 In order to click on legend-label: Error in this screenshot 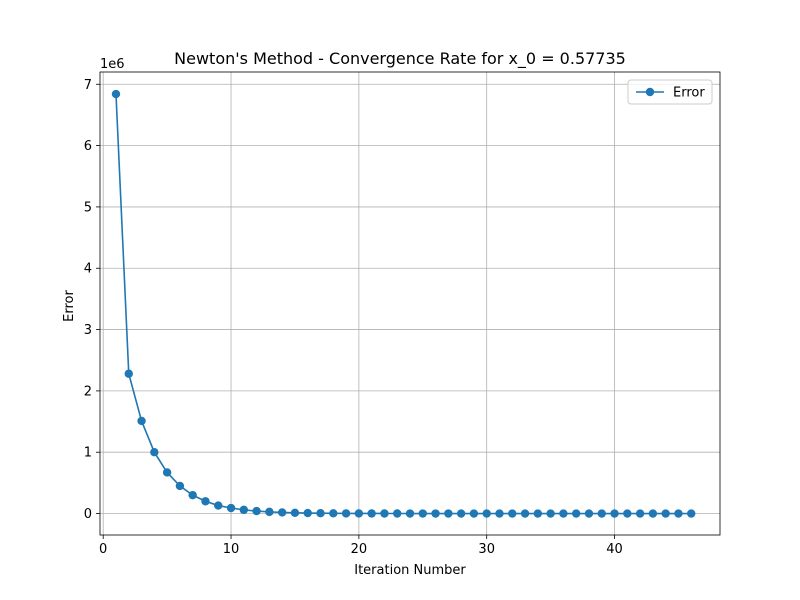, I will do `click(689, 93)`.